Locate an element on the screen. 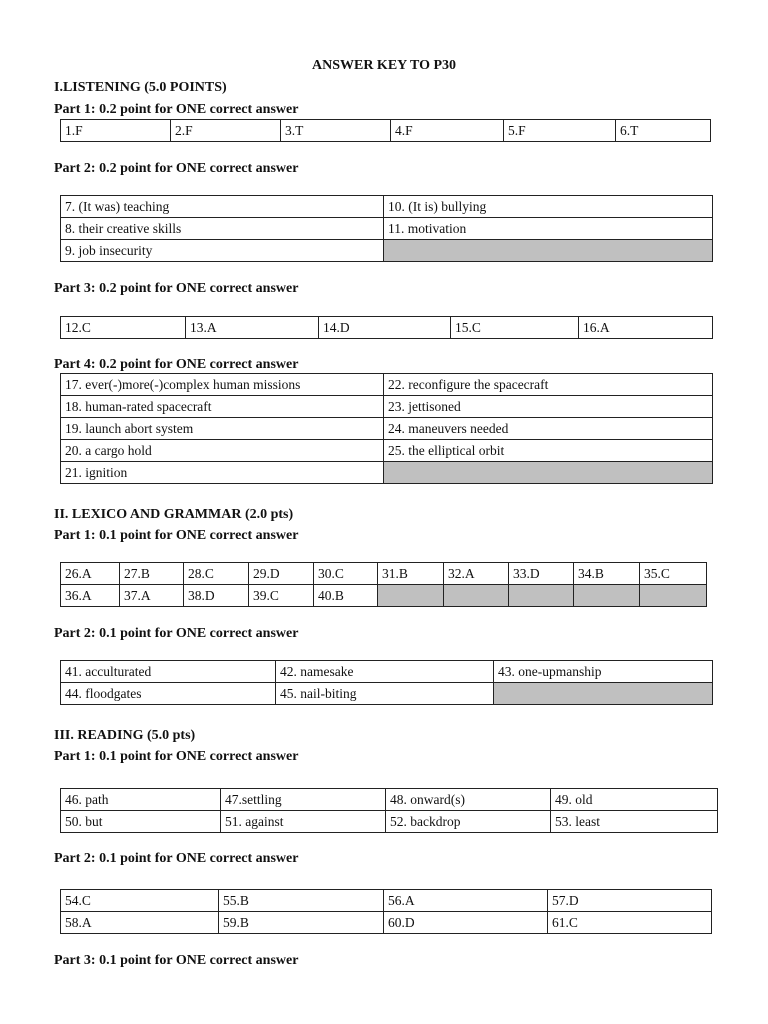  answer-cell: 16.A is located at coordinates (645, 327).